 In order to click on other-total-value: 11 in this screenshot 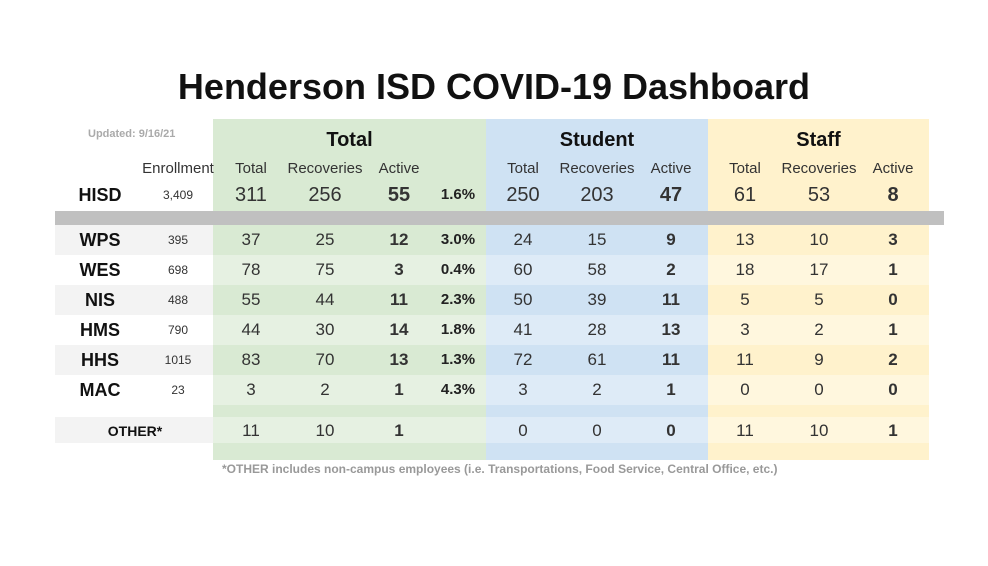, I will do `click(251, 430)`.